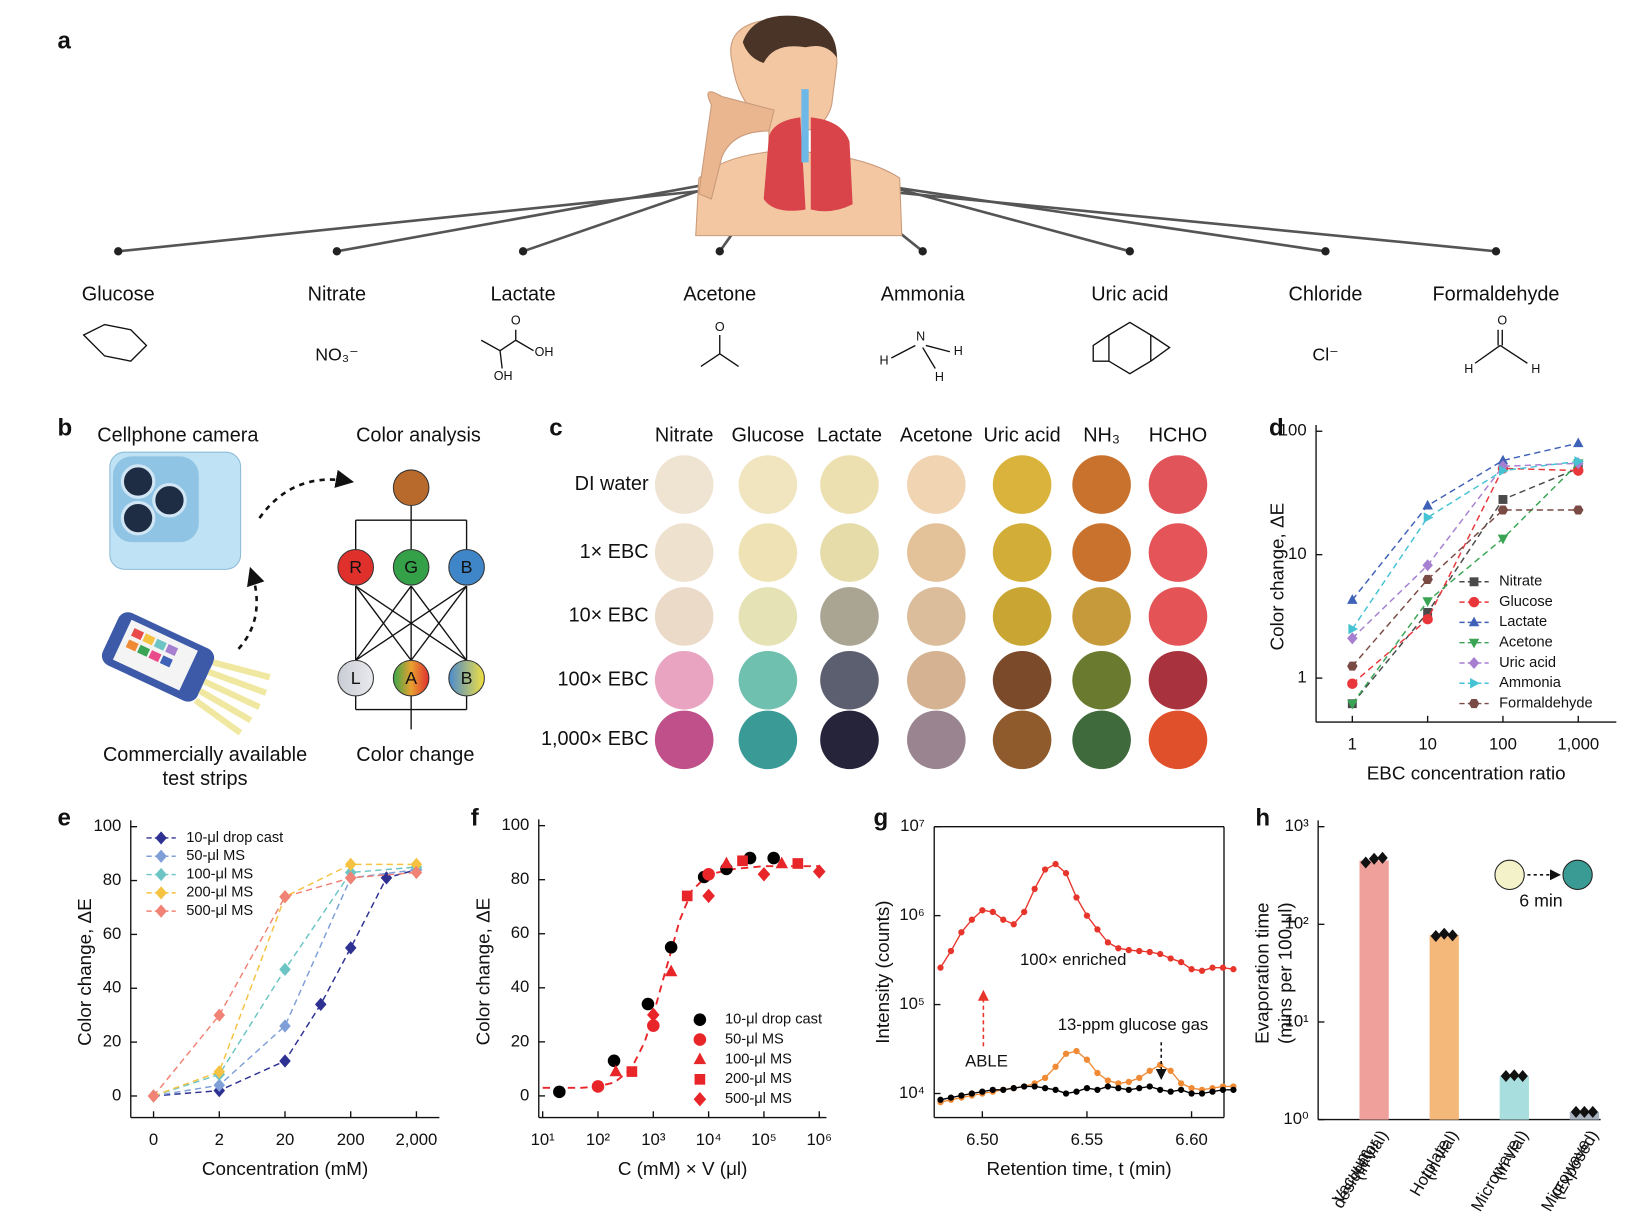 The width and height of the screenshot is (1632, 1214). Describe the element at coordinates (1296, 1118) in the screenshot. I see `y-tick-label: 10⁰` at that location.